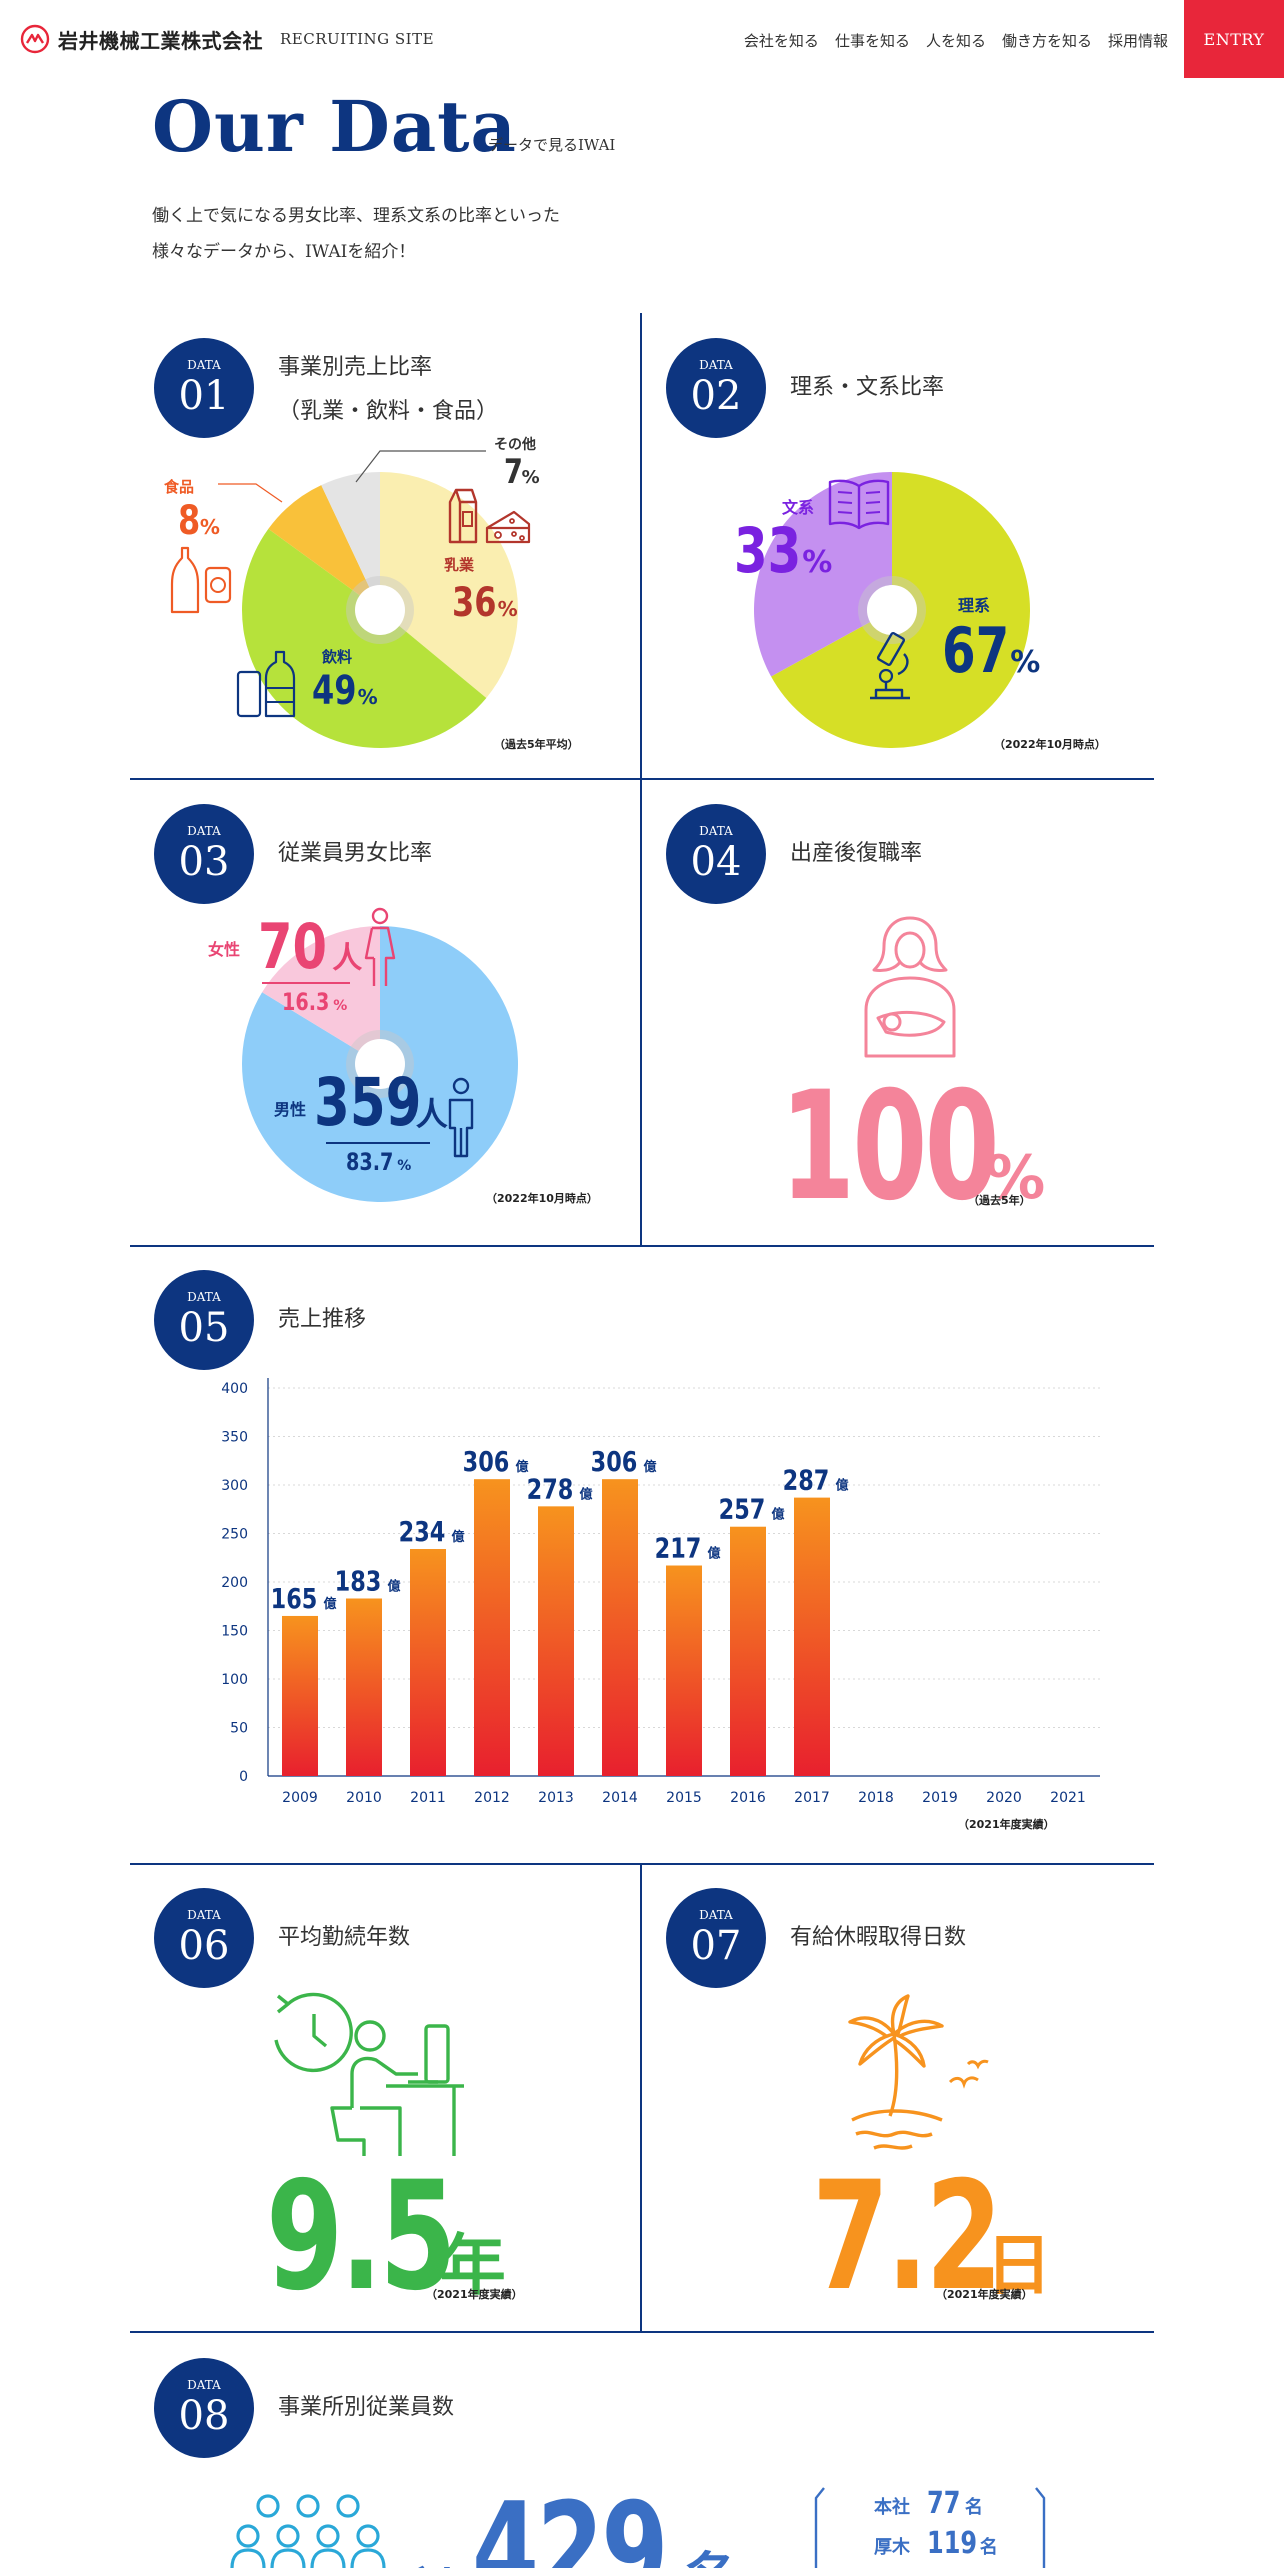 The image size is (1284, 2568). I want to click on x-tick-label: 2016, so click(748, 1798).